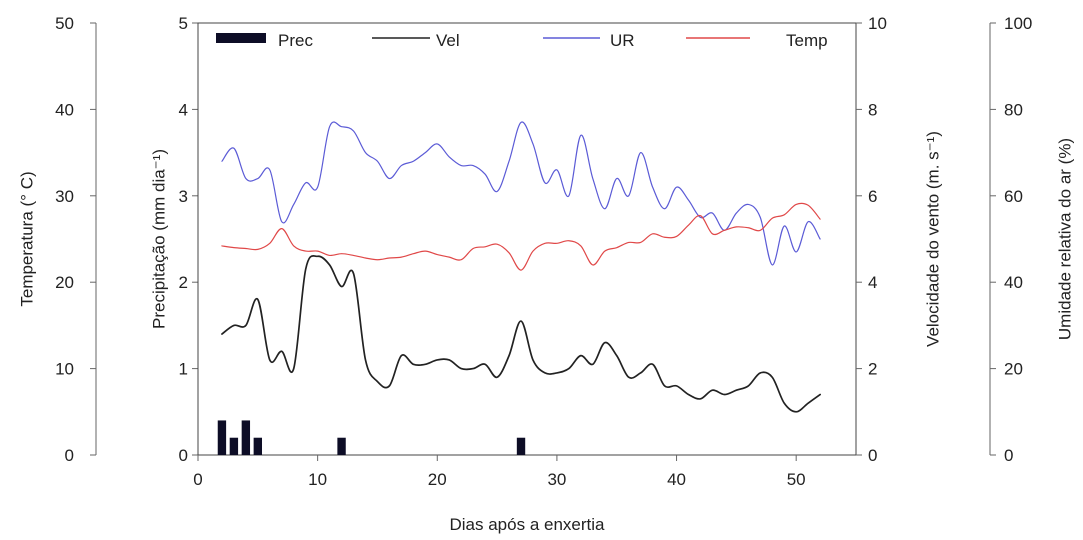 This screenshot has width=1083, height=540. Describe the element at coordinates (521, 193) in the screenshot. I see `series-line-ur` at that location.